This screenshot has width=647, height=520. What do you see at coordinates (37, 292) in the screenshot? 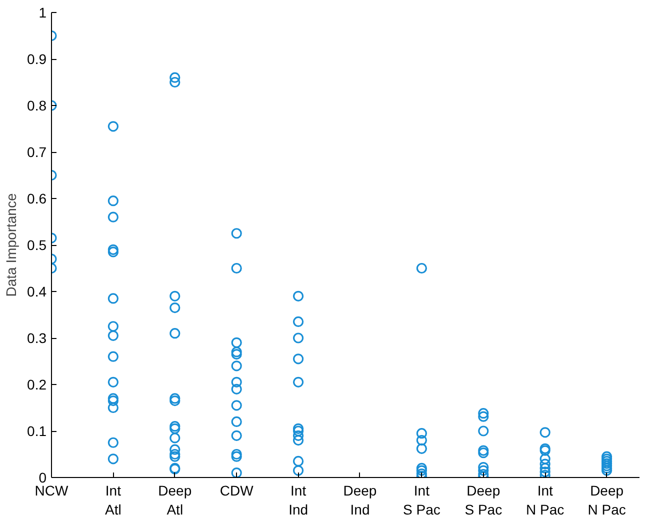
I see `y-tick-label: 0.4` at bounding box center [37, 292].